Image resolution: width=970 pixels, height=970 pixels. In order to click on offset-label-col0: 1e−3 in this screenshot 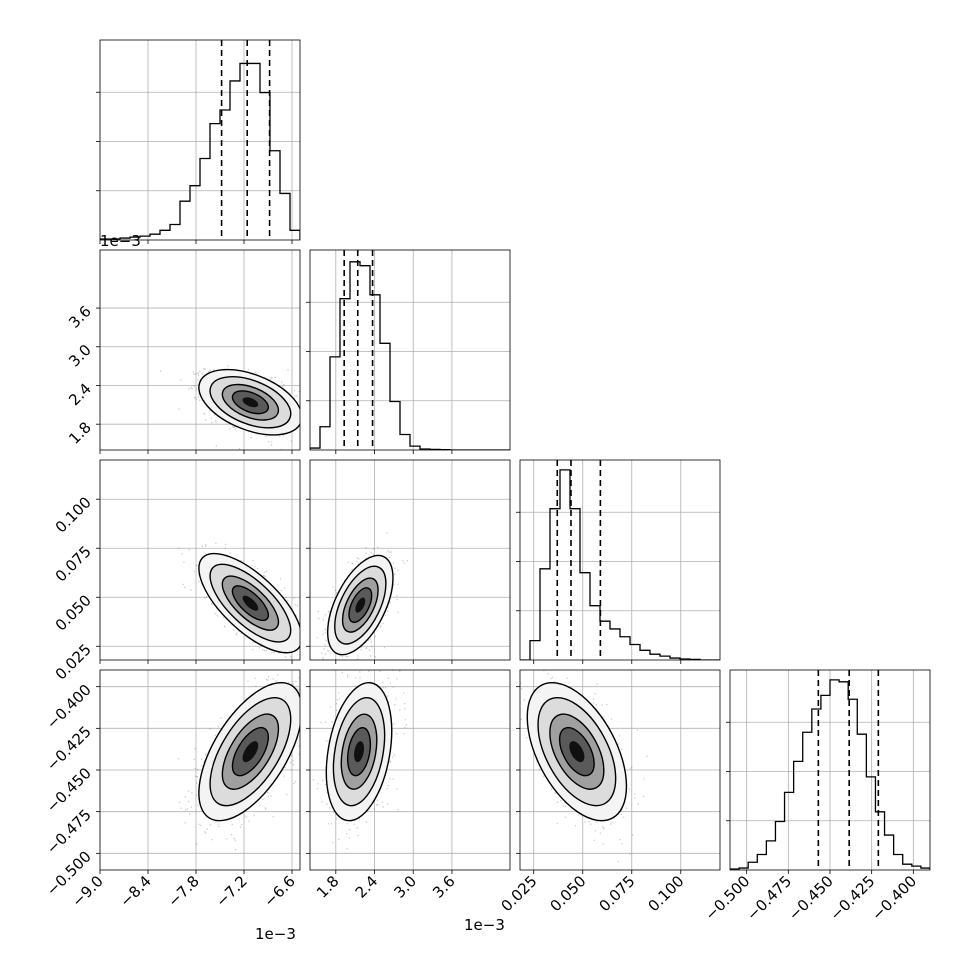, I will do `click(275, 934)`.